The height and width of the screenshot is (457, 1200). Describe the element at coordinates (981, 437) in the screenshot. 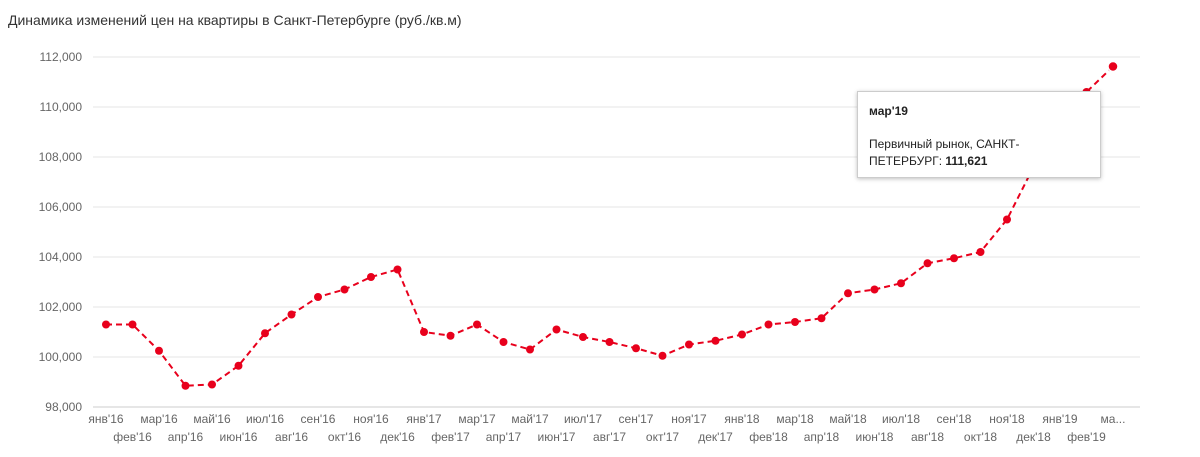

I see `x-tick-label: окт'18` at that location.